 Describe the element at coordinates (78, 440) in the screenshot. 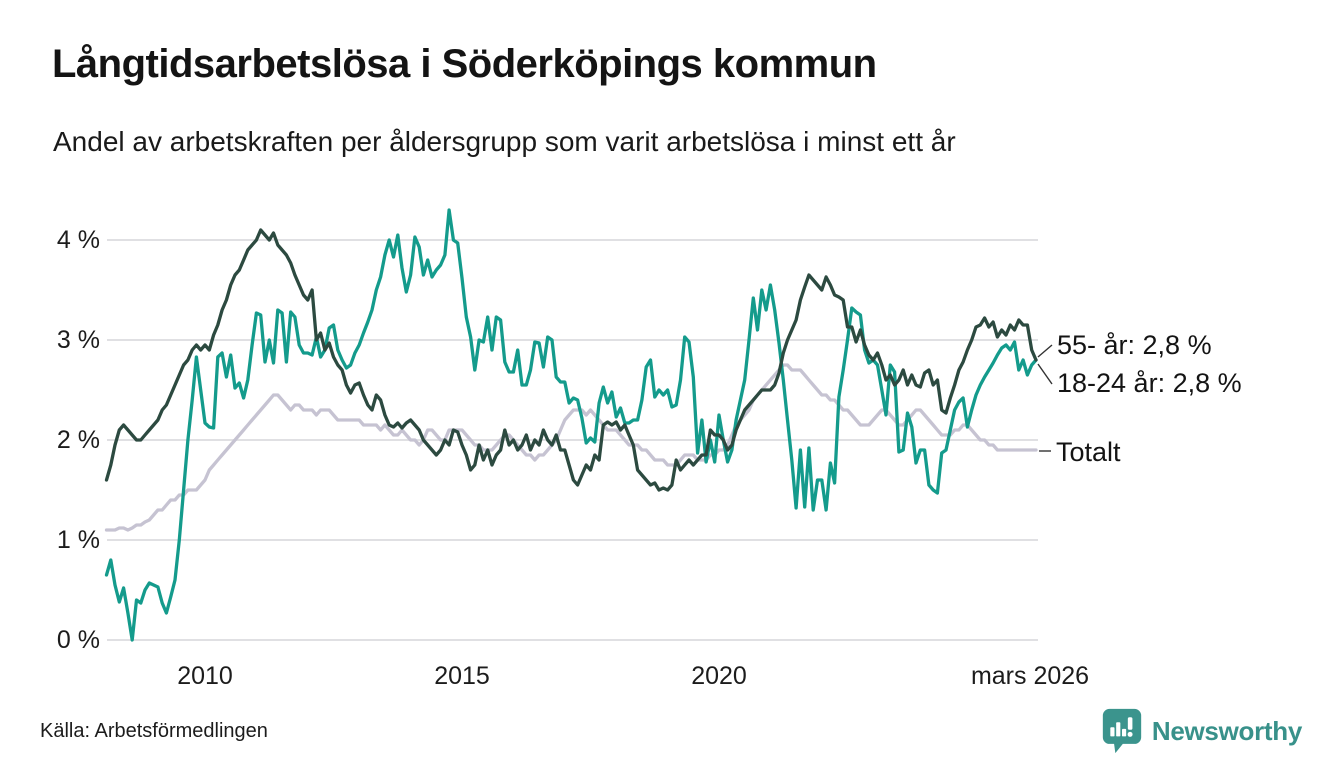

I see `y-tick-2: 2 %` at that location.